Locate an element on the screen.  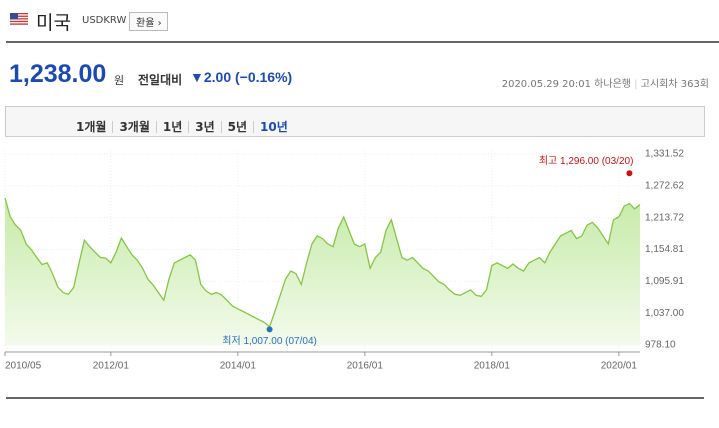
change: ▼2.00 (−0.16%) is located at coordinates (241, 77).